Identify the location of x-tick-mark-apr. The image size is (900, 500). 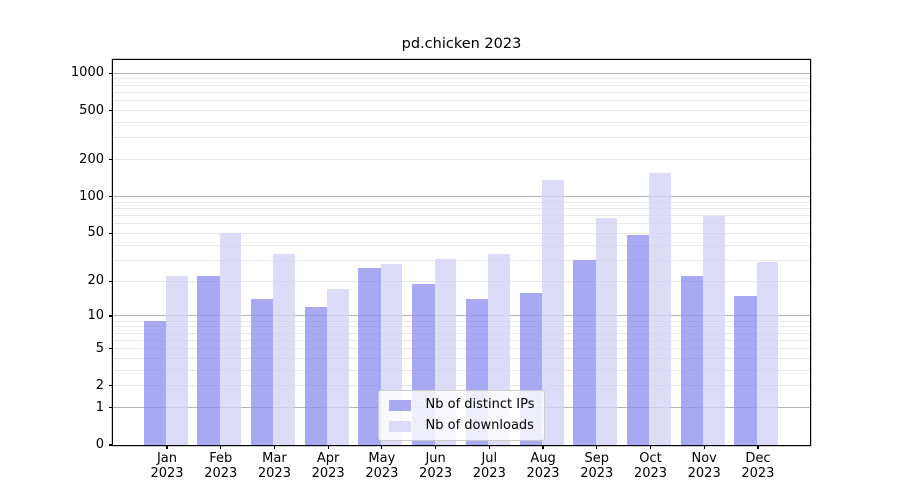
(328, 447).